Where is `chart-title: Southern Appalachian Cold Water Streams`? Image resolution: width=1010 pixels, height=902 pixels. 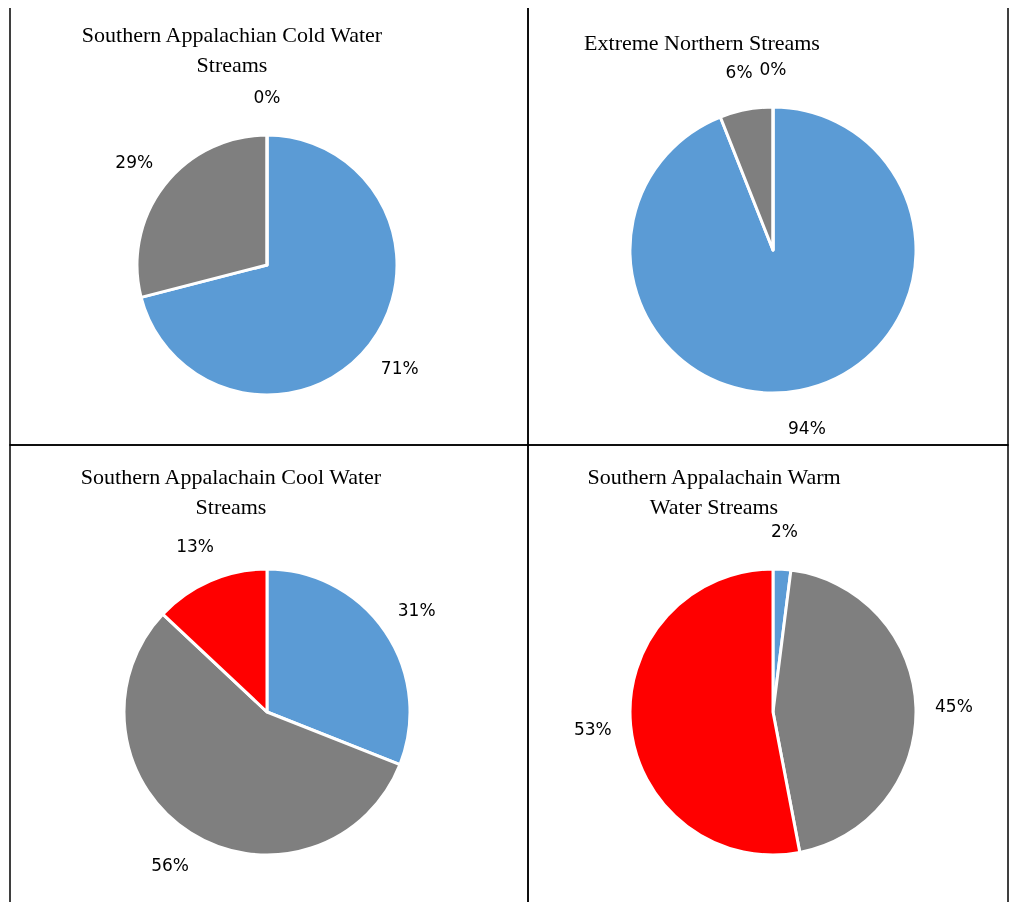
chart-title: Southern Appalachian Cold Water Streams is located at coordinates (232, 49).